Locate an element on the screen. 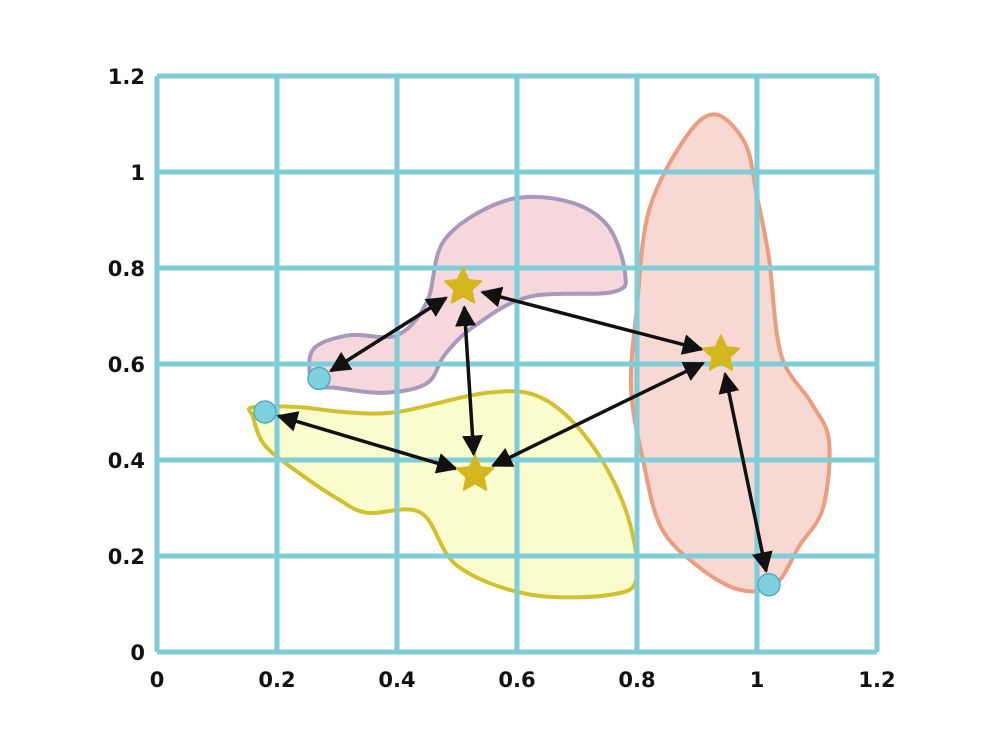 The height and width of the screenshot is (755, 1000). arrow-c1-c2 is located at coordinates (469, 381).